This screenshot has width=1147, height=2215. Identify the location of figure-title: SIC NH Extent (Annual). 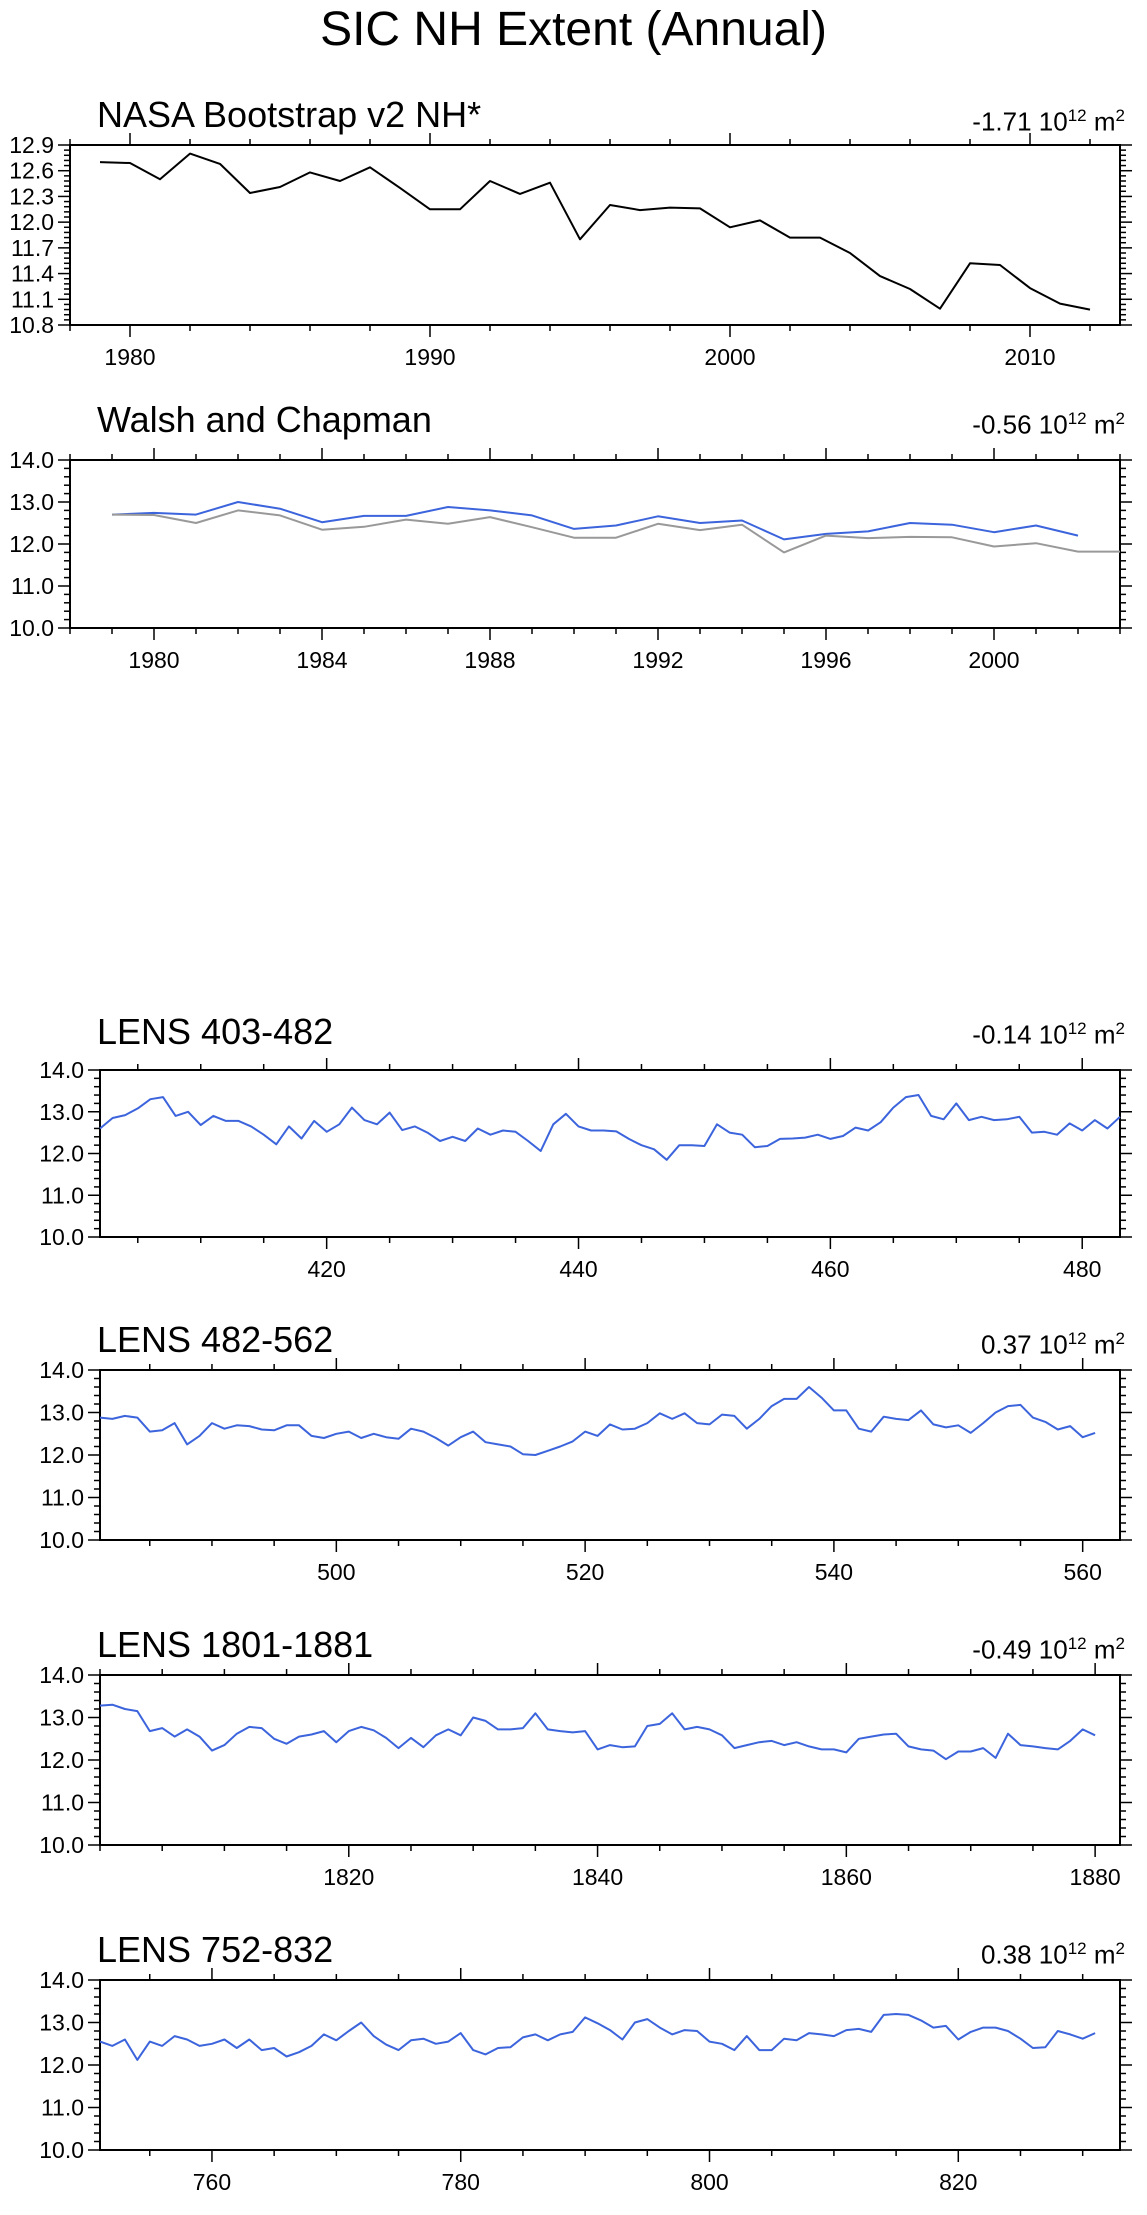
(573, 29).